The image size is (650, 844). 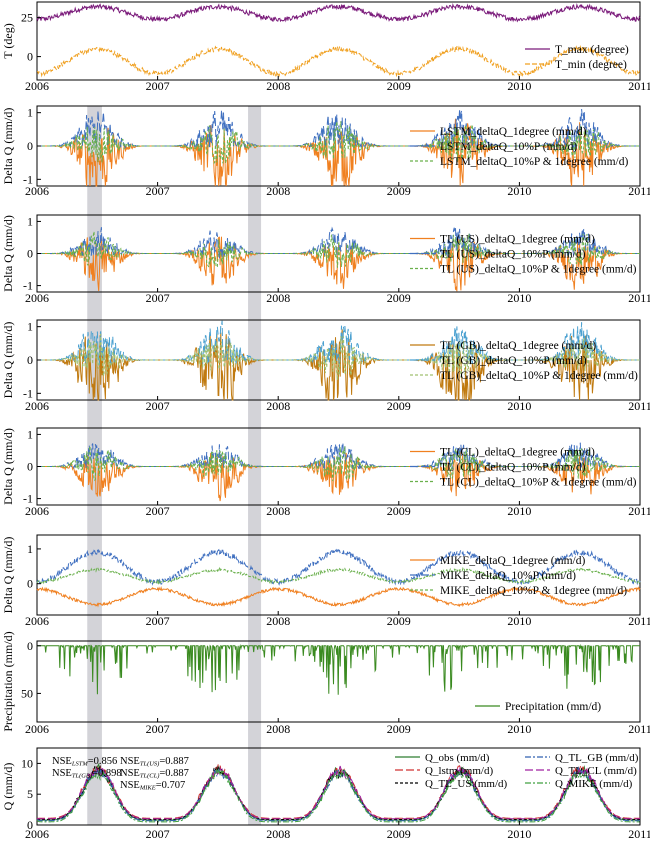 What do you see at coordinates (28, 286) in the screenshot?
I see `y-tick-label-2-0: -1` at bounding box center [28, 286].